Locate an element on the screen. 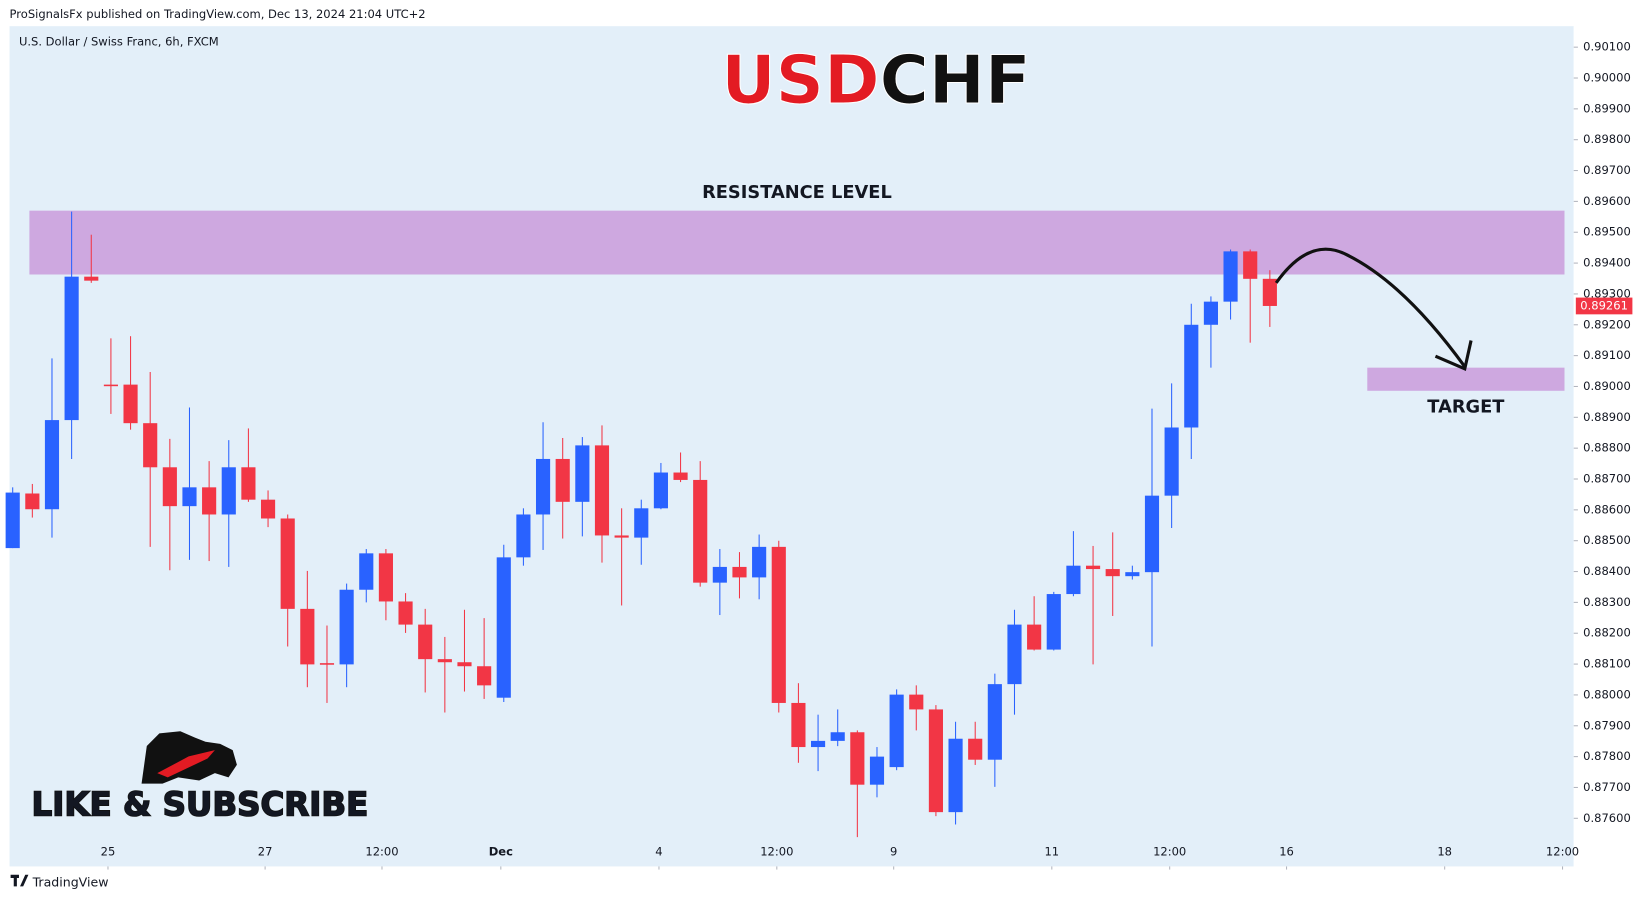 The height and width of the screenshot is (901, 1643). y-tick-label: 0.88300 is located at coordinates (1607, 602).